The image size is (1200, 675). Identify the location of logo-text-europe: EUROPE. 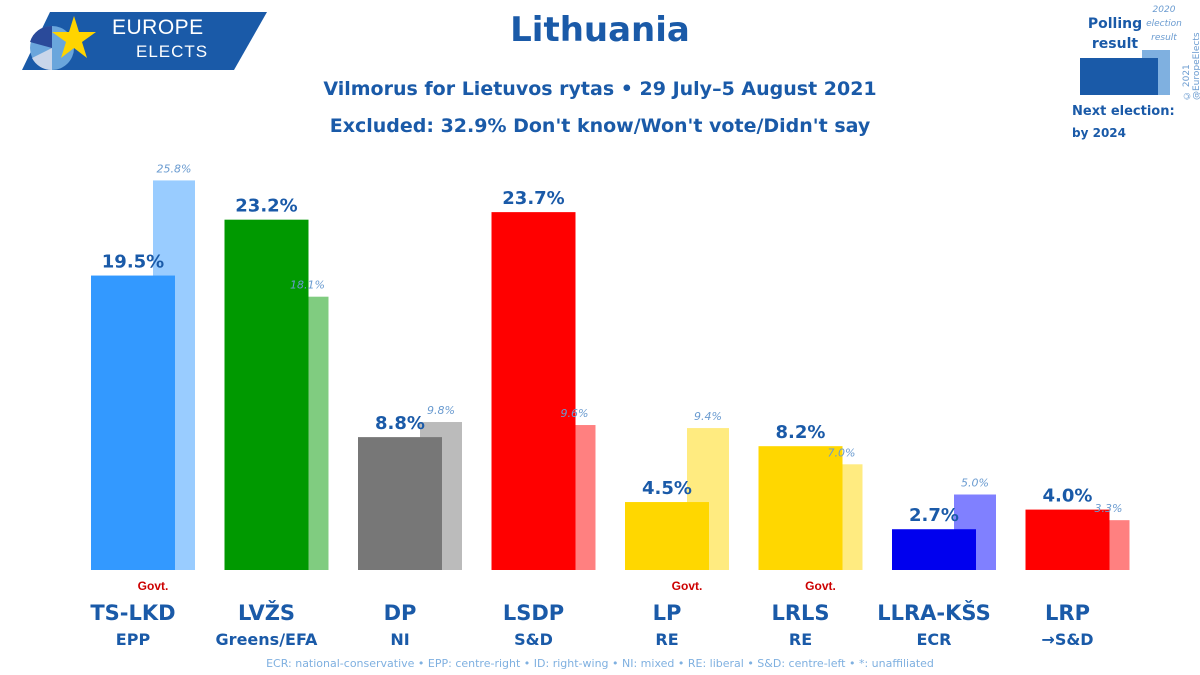
(158, 27).